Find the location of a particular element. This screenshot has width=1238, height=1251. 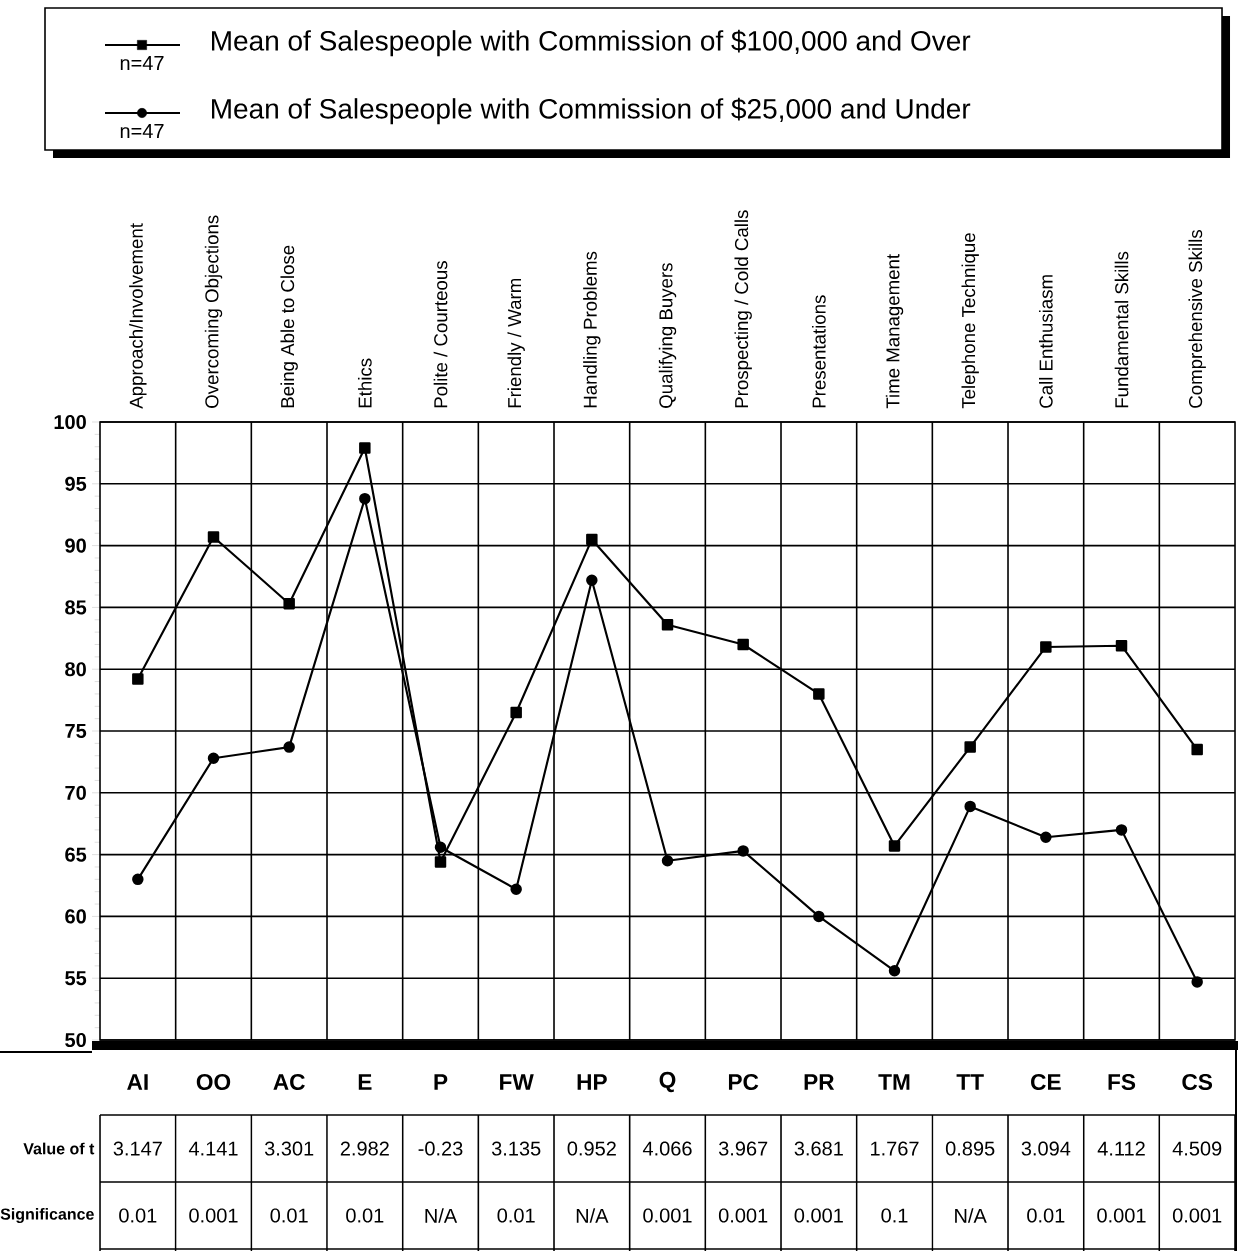

category-label: AC is located at coordinates (289, 1082).